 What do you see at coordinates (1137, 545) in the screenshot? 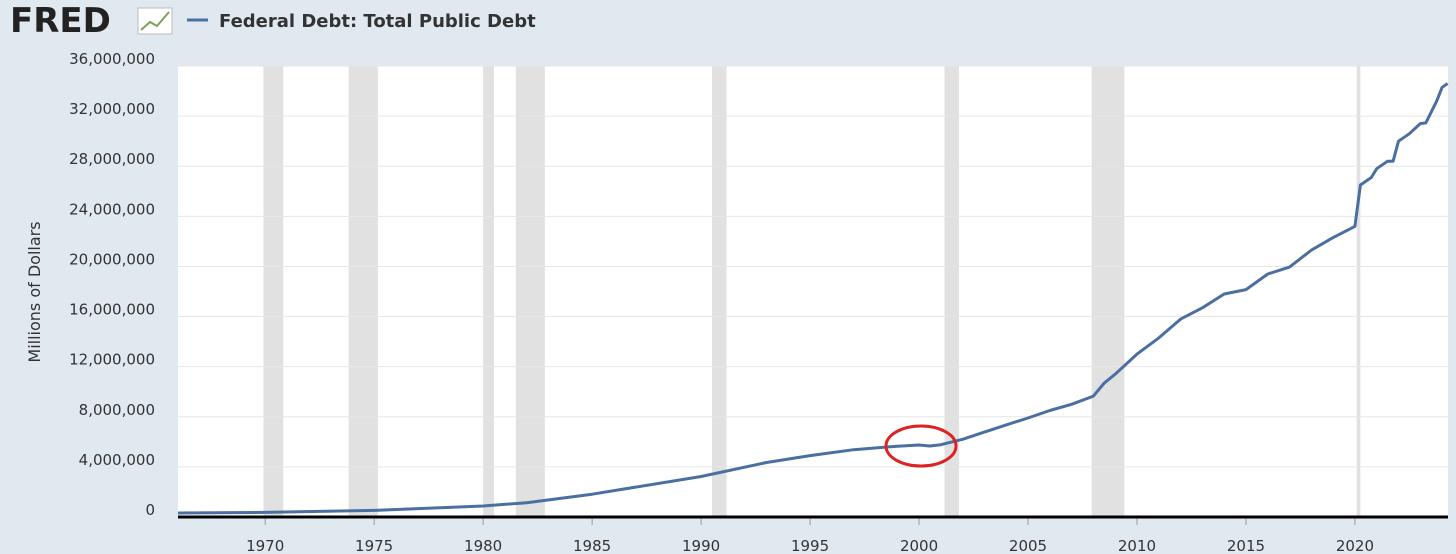
I see `x-tick-label: 2010` at bounding box center [1137, 545].